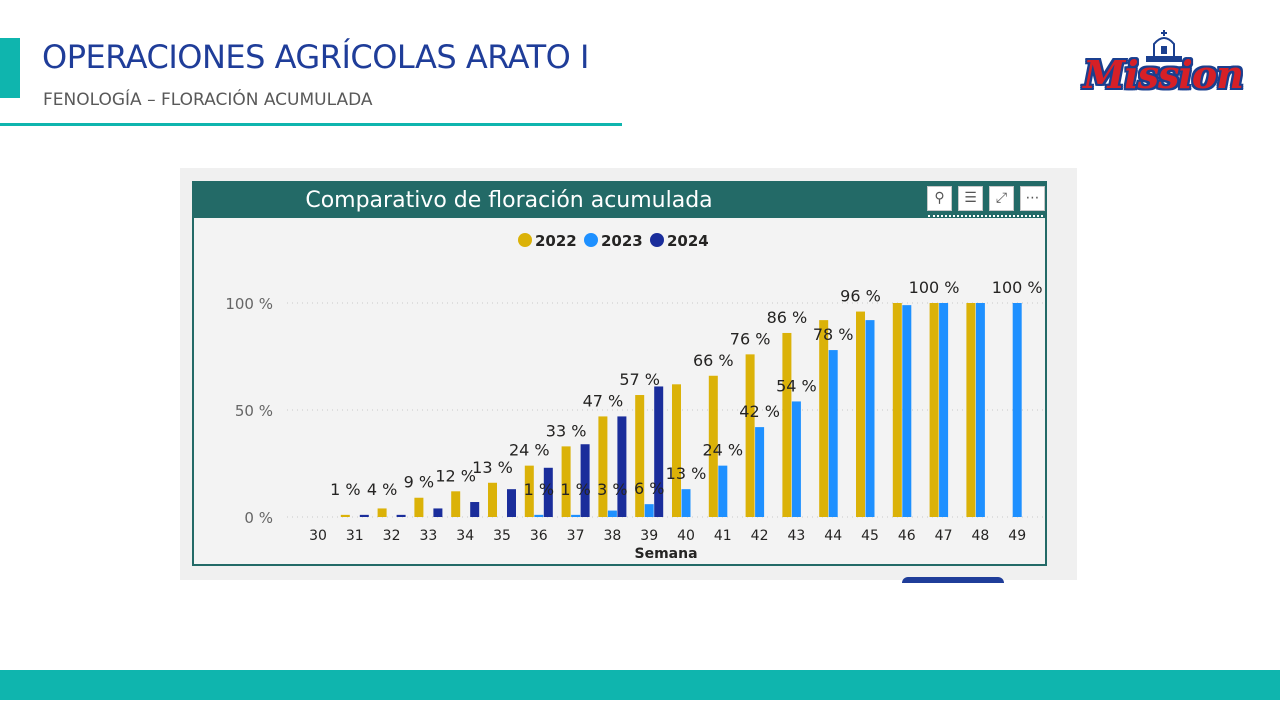 The image size is (1280, 720). Describe the element at coordinates (985, 216) in the screenshot. I see `header-dotted-line` at that location.